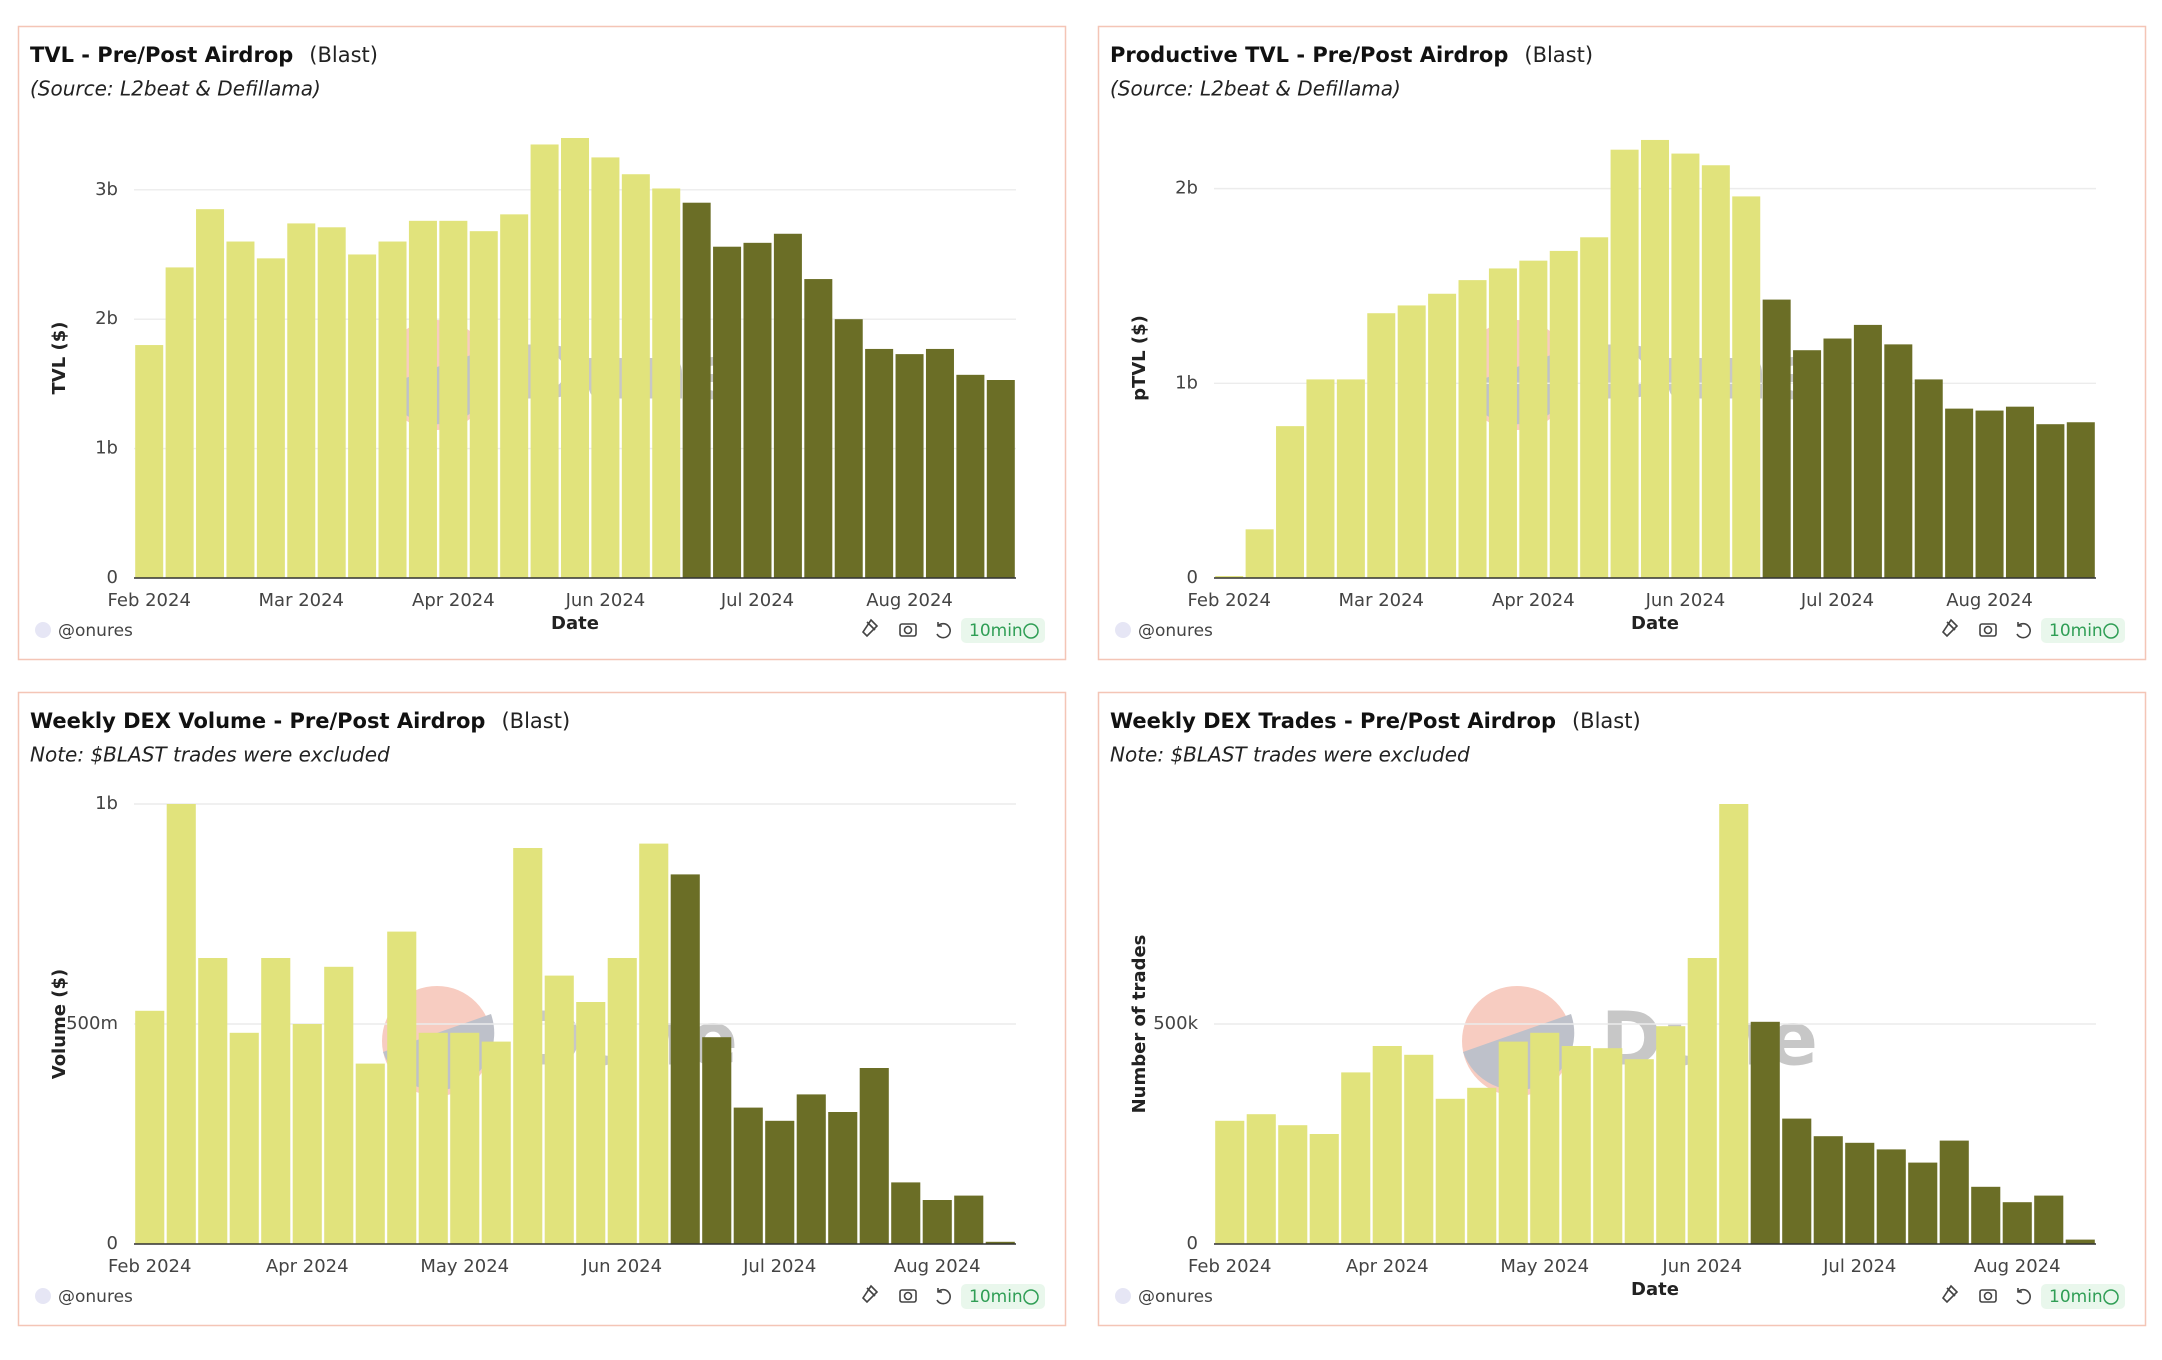 The height and width of the screenshot is (1360, 2162). Describe the element at coordinates (2017, 1266) in the screenshot. I see `x-tick-label: Aug 2024` at that location.